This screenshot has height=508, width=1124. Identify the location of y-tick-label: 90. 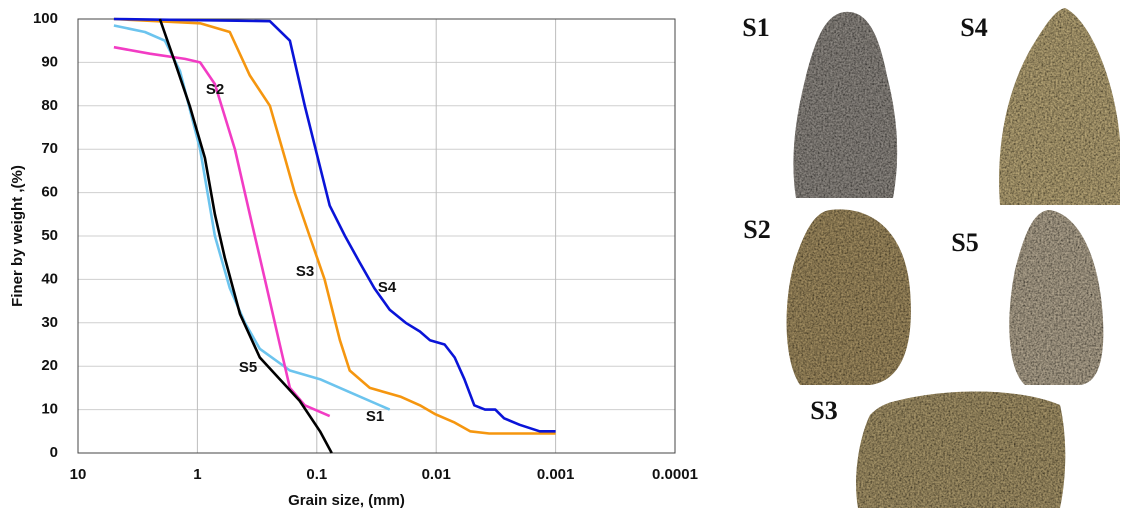
(49, 61).